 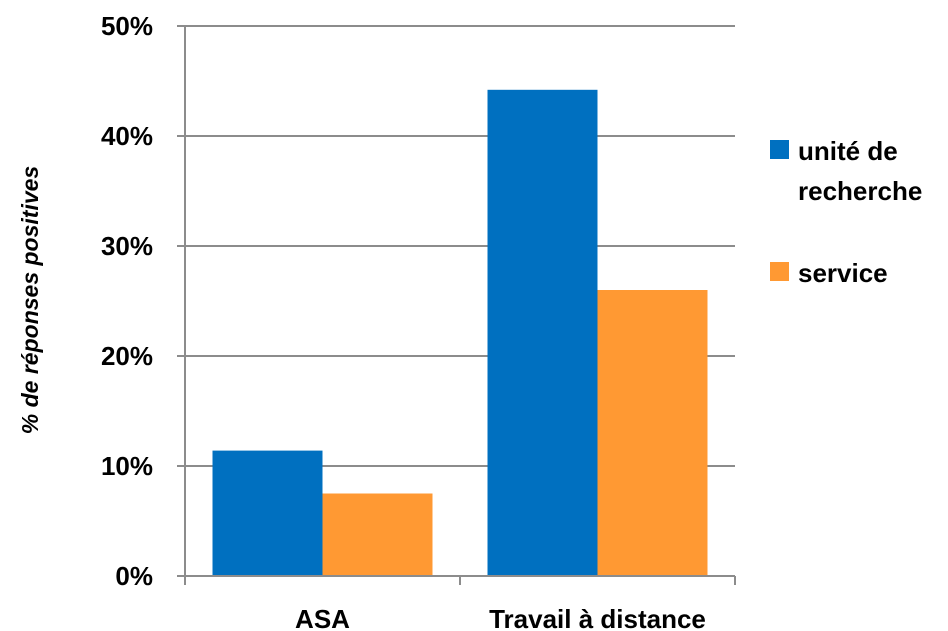 I want to click on y-tick-label: 10%, so click(x=127, y=466).